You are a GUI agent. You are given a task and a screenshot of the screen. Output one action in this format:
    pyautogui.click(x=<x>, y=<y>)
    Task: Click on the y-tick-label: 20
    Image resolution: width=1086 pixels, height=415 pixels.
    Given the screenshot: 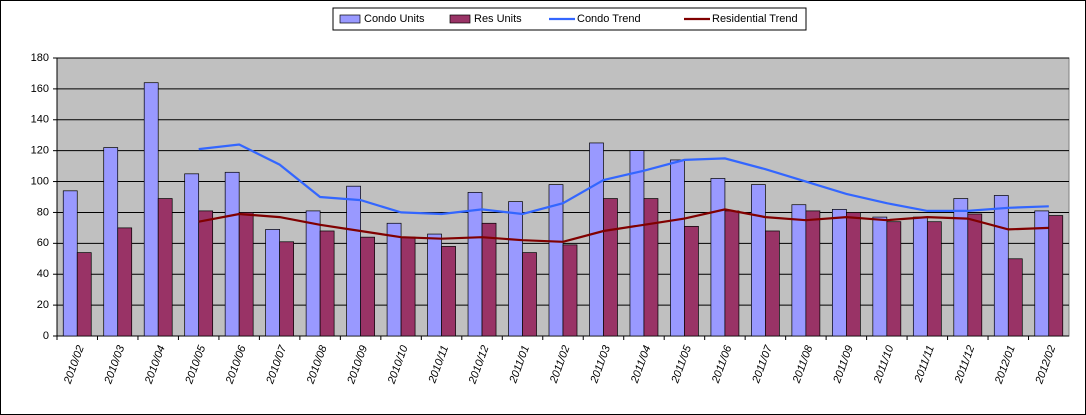 What is the action you would take?
    pyautogui.click(x=43, y=305)
    